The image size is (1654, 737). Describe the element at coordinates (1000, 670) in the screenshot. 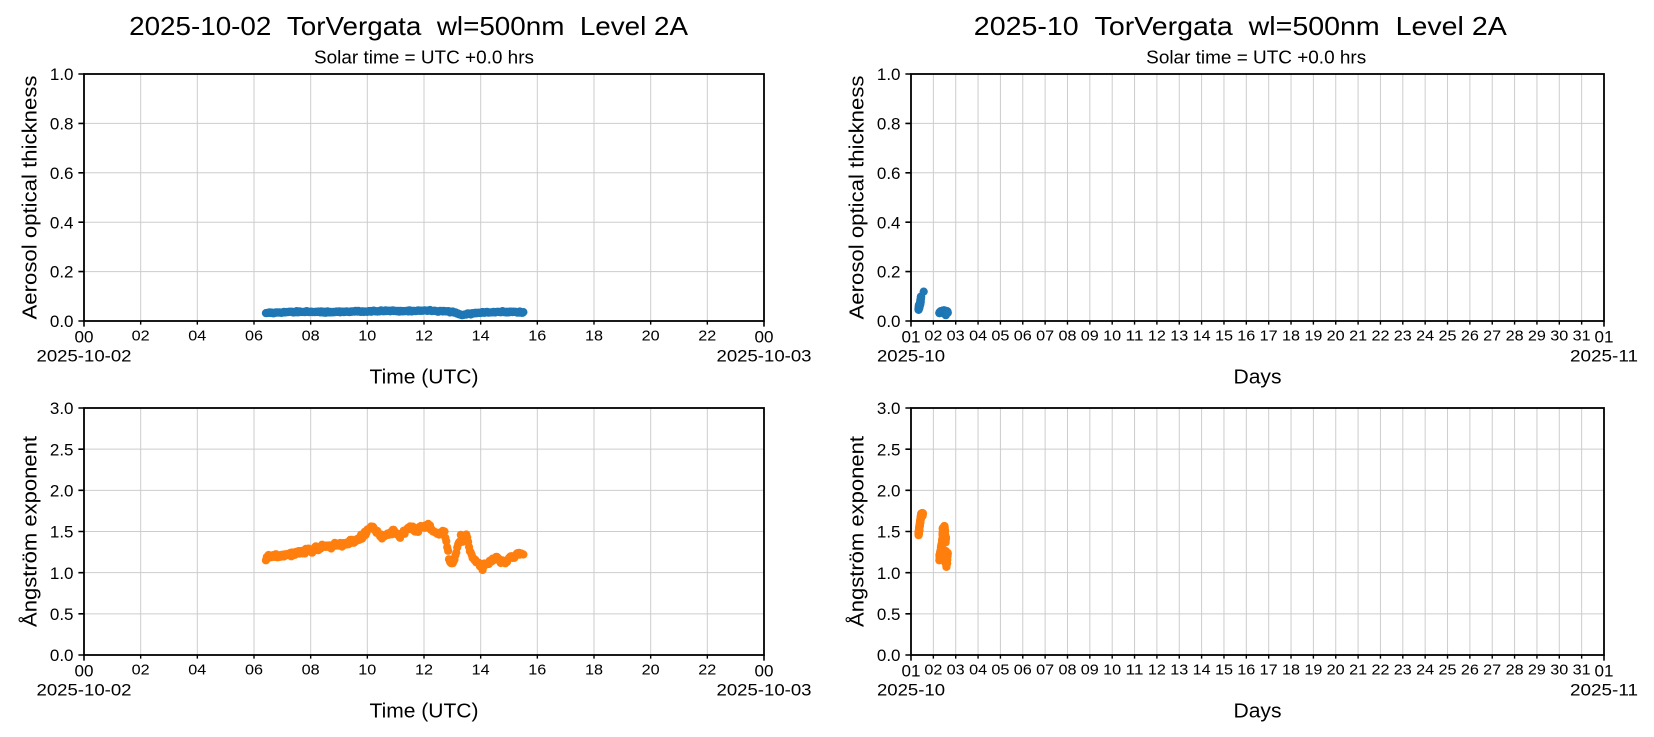

I see `svg-text: 05` at that location.